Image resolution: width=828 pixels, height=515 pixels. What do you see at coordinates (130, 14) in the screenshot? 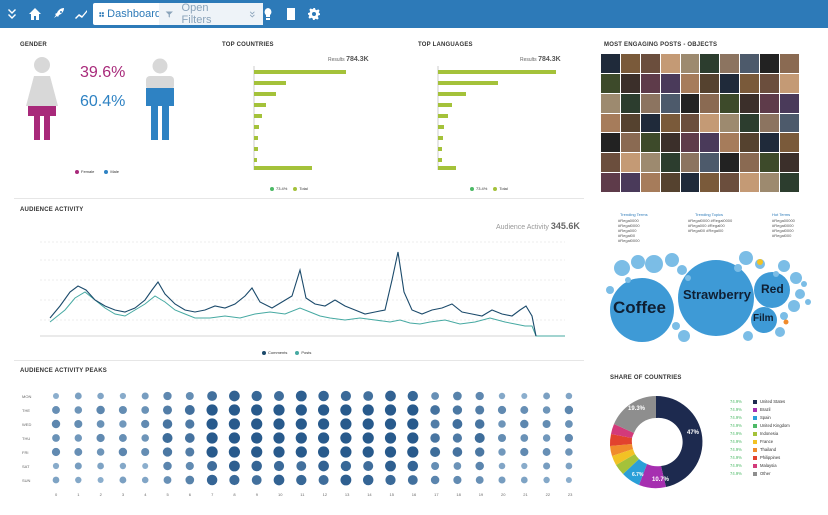
I see `tab-dashboard: Dashboard` at bounding box center [130, 14].